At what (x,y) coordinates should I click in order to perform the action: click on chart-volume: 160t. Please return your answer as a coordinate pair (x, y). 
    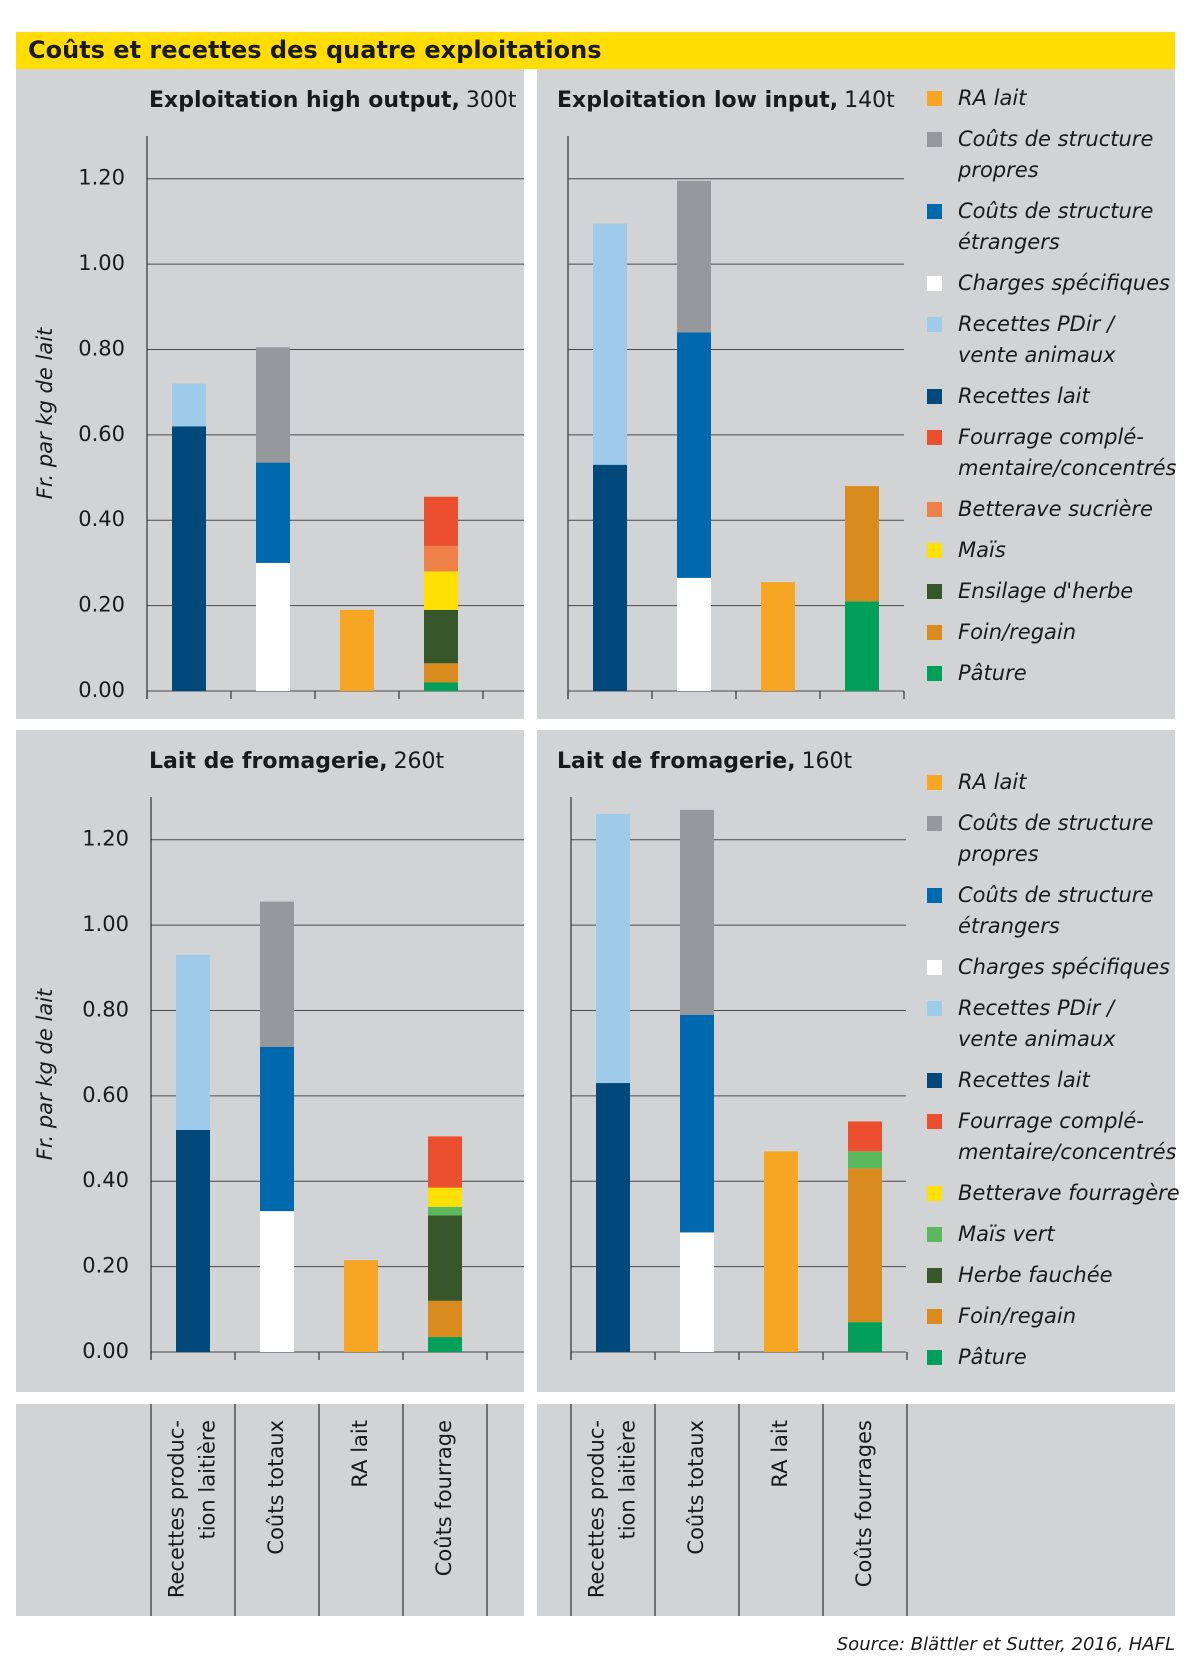
    Looking at the image, I should click on (827, 761).